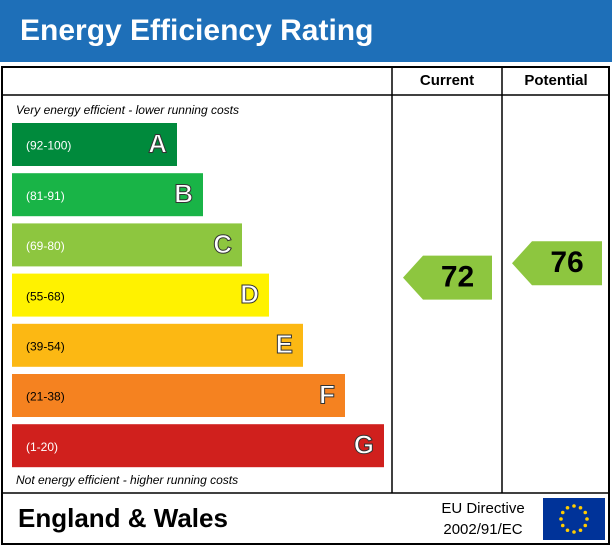 The height and width of the screenshot is (546, 612). What do you see at coordinates (482, 508) in the screenshot?
I see `directive: EU Directive` at bounding box center [482, 508].